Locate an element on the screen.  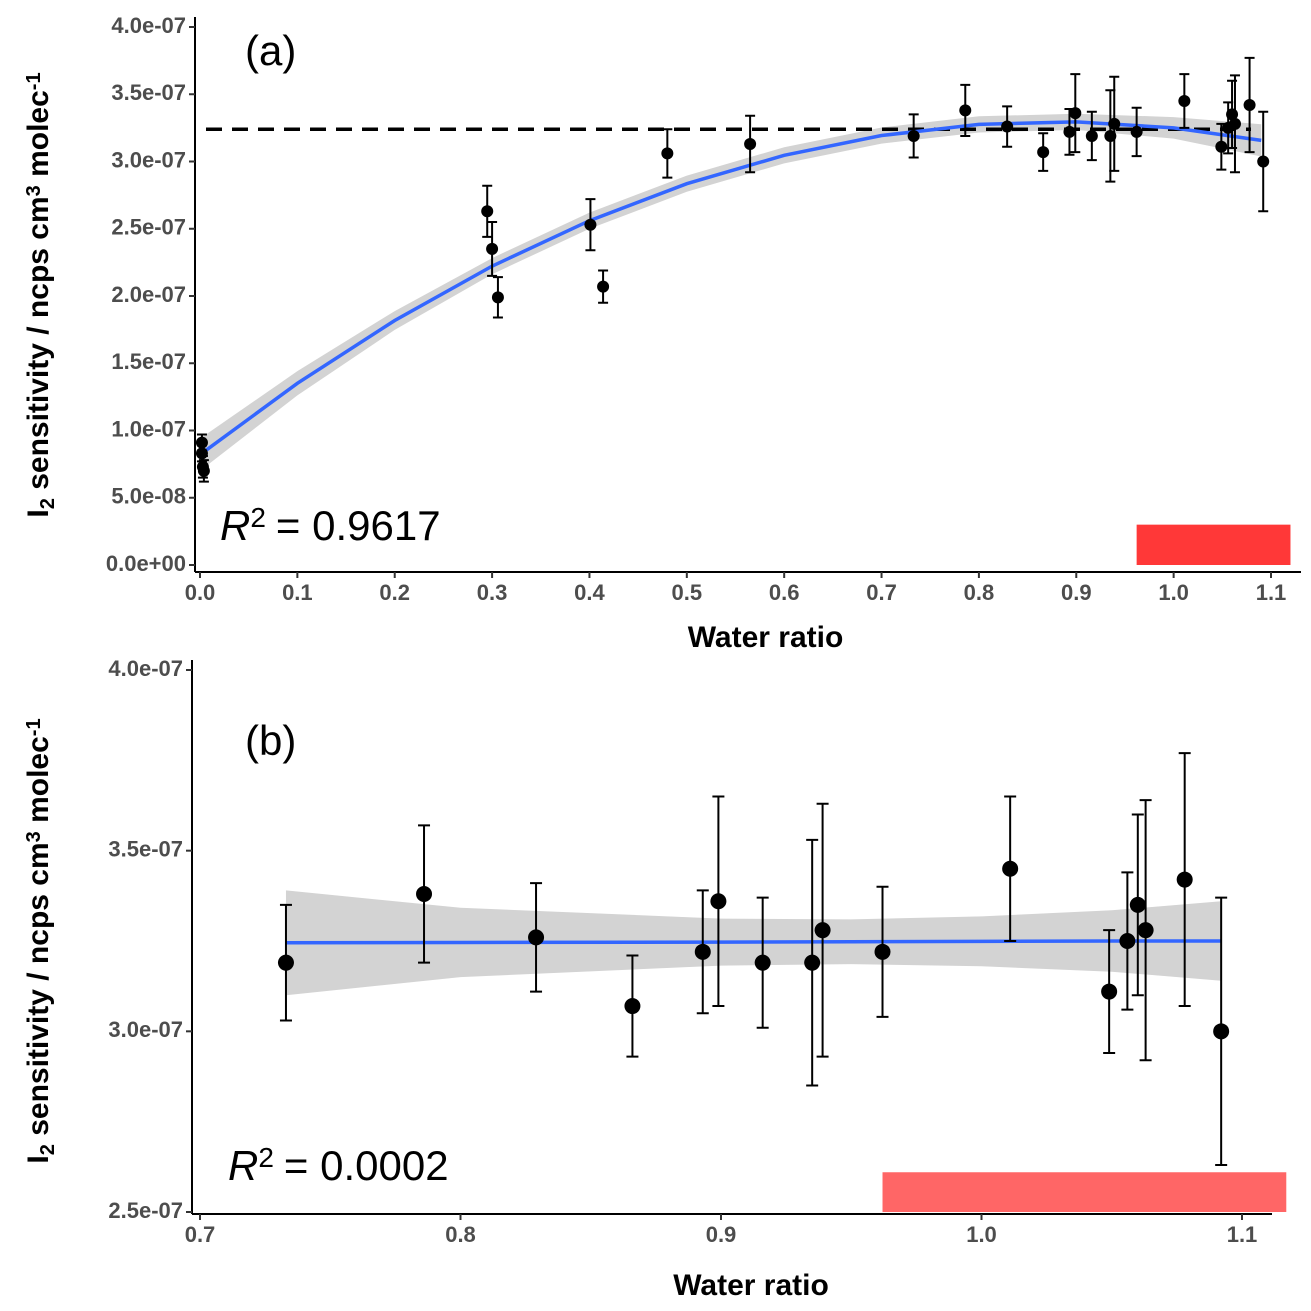
panel-label: (a) is located at coordinates (270, 50).